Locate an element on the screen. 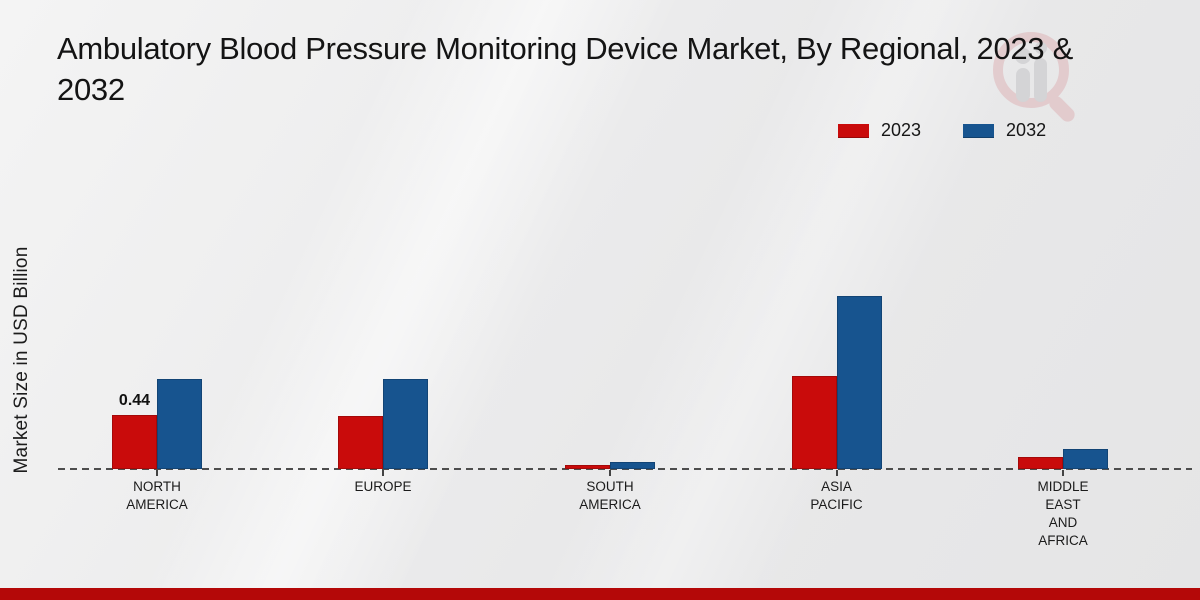 Image resolution: width=1200 pixels, height=600 pixels. bar-value-label: 0.44 is located at coordinates (134, 400).